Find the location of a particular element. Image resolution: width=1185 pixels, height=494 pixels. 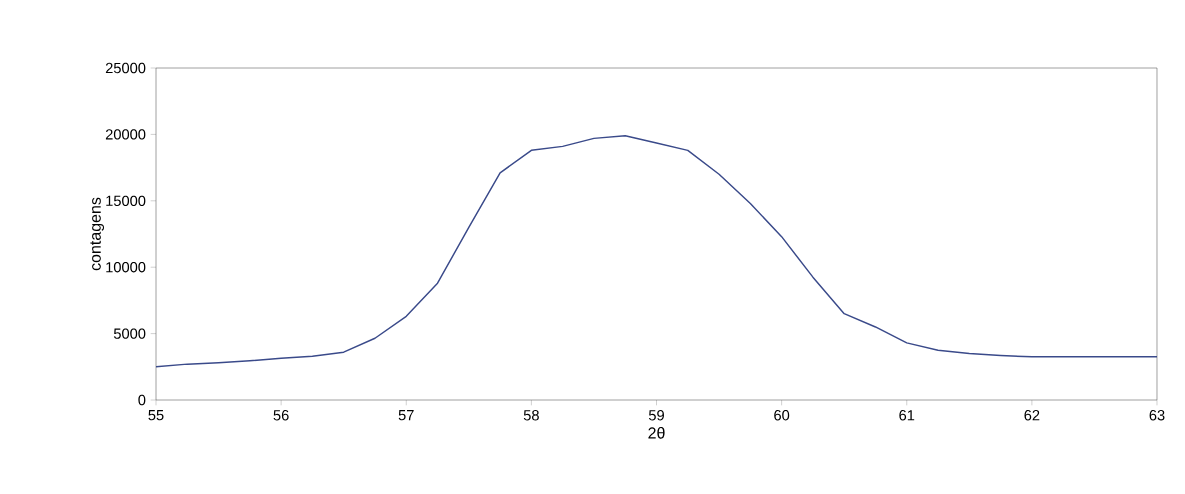

y-tick-label: 10000 is located at coordinates (126, 267).